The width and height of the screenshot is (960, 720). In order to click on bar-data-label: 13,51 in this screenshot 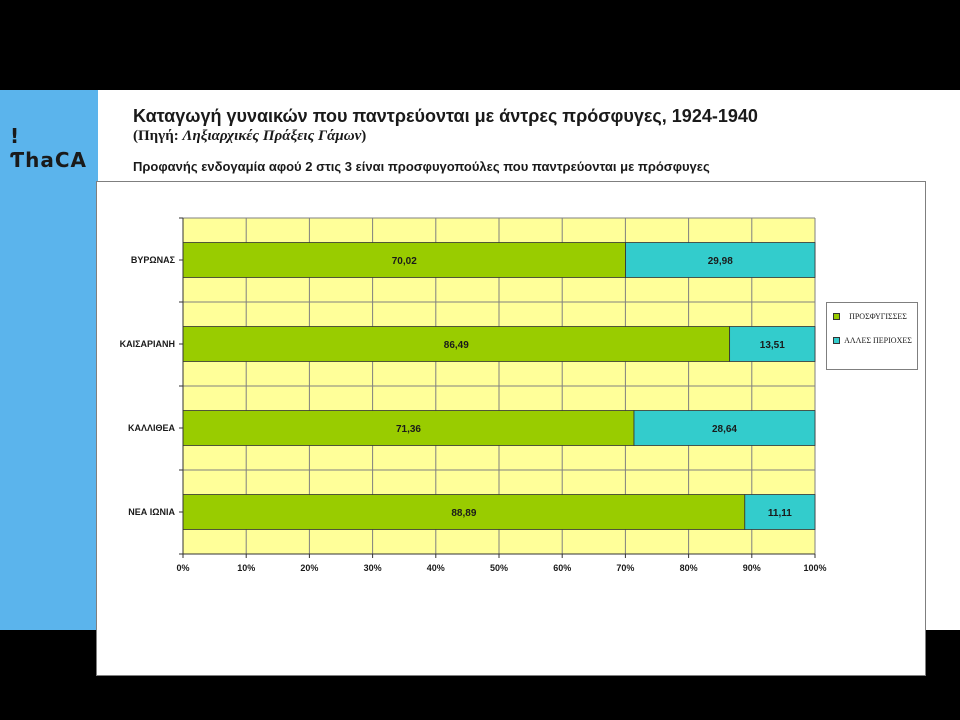, I will do `click(772, 345)`.